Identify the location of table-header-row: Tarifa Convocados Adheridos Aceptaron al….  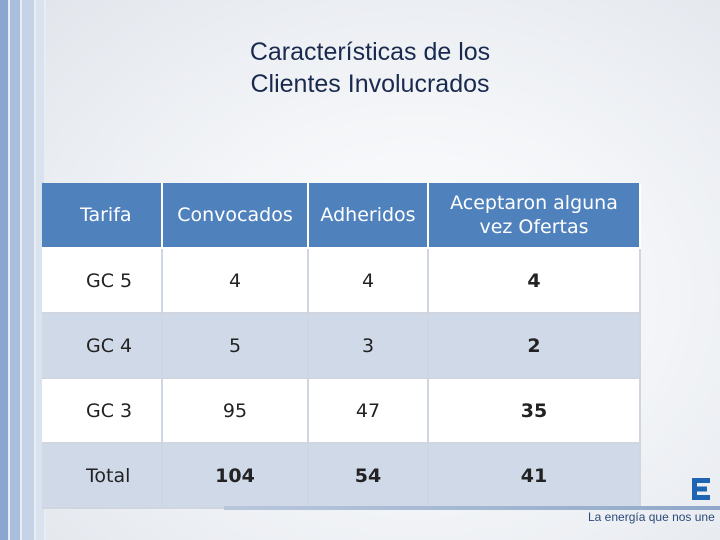
(341, 216).